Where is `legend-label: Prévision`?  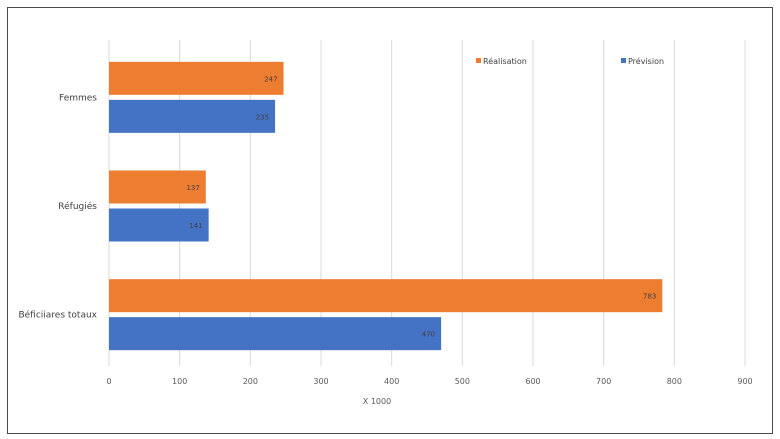
legend-label: Prévision is located at coordinates (646, 61).